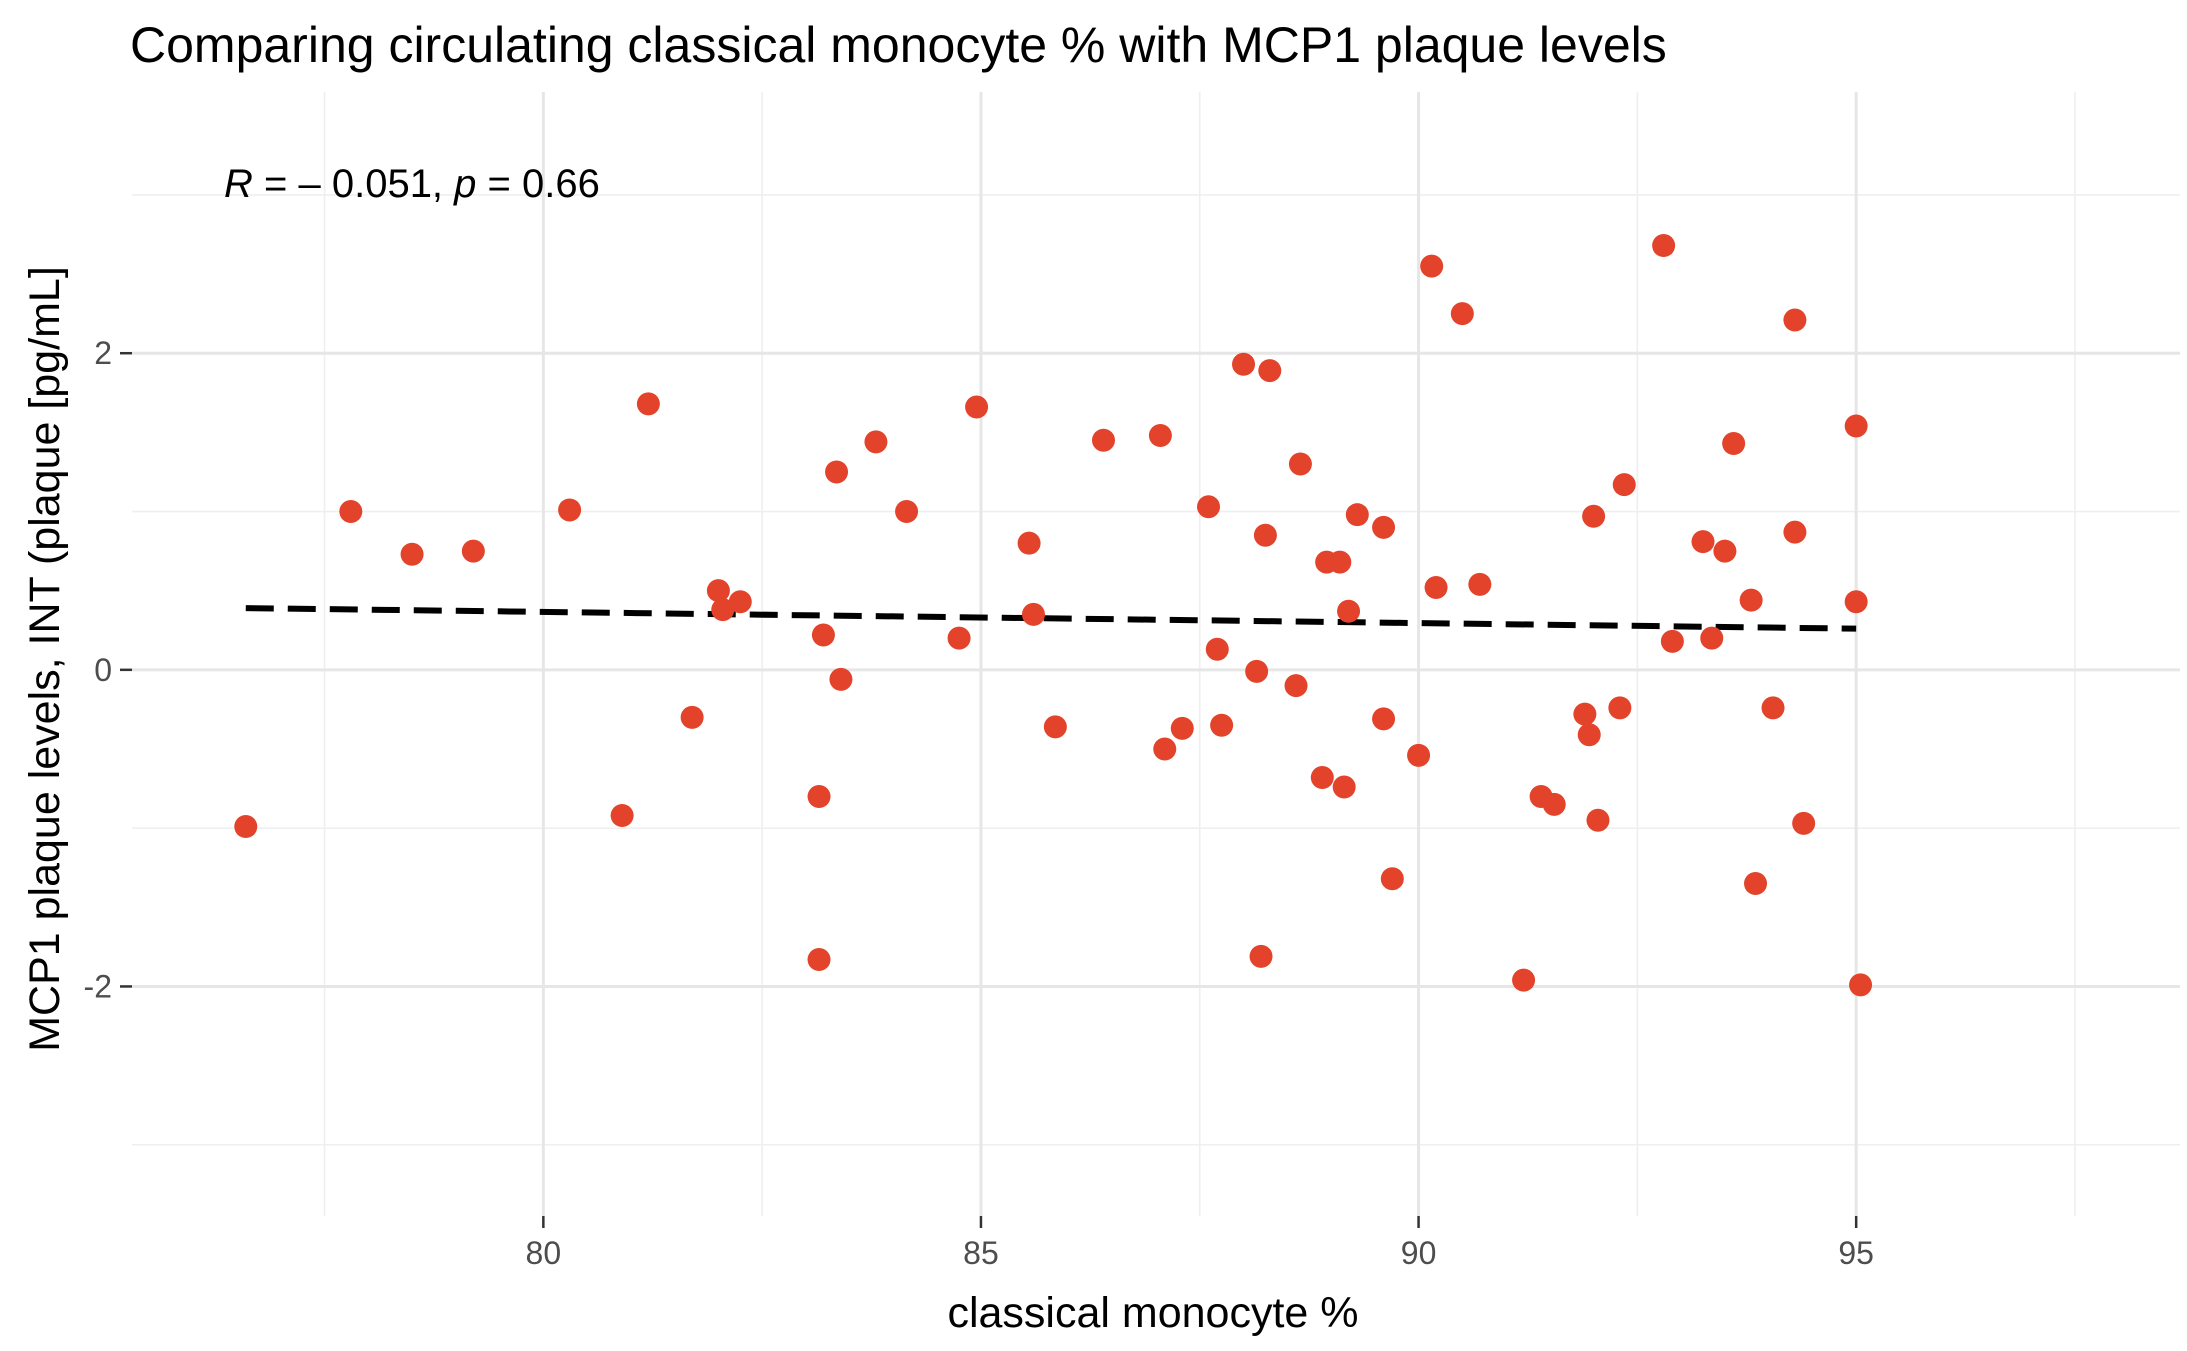  Describe the element at coordinates (45, 659) in the screenshot. I see `y-axis-title: MCP1 plaque levels, INT (plaque [pg/mL]` at that location.